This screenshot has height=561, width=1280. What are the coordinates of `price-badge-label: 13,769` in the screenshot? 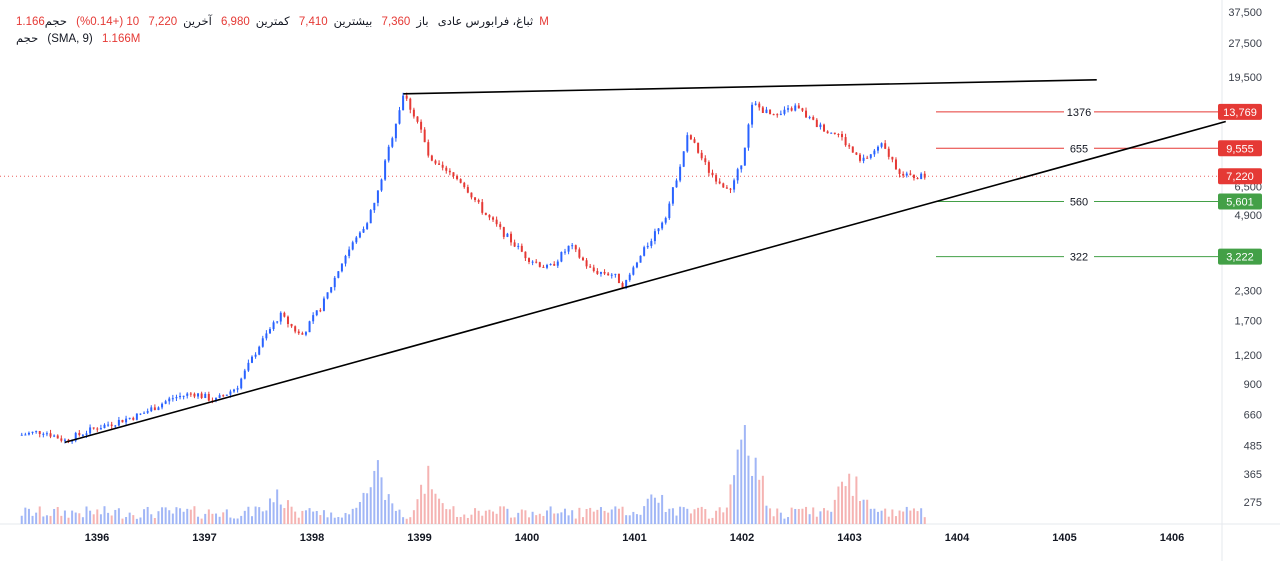 It's located at (1240, 113).